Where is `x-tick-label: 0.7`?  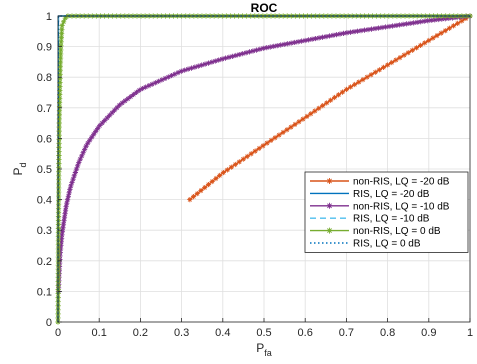 x-tick-label: 0.7 is located at coordinates (346, 333).